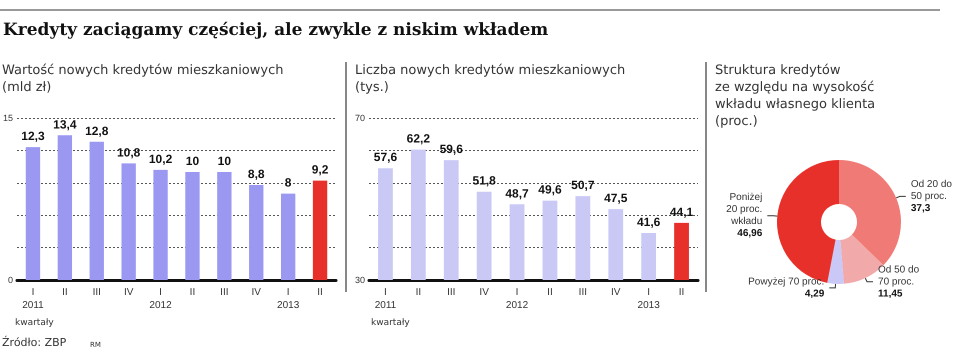 The height and width of the screenshot is (350, 962). What do you see at coordinates (33, 136) in the screenshot?
I see `data-label: 12,3` at bounding box center [33, 136].